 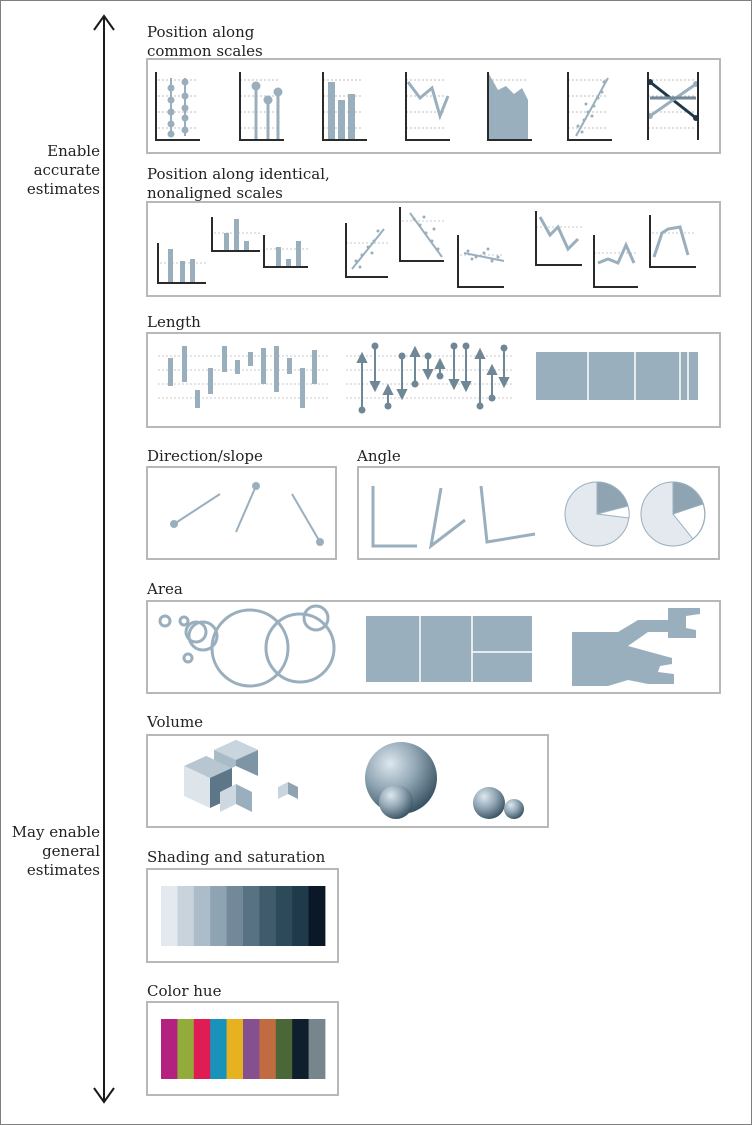 I want to click on label-line: May enable, so click(x=55, y=832).